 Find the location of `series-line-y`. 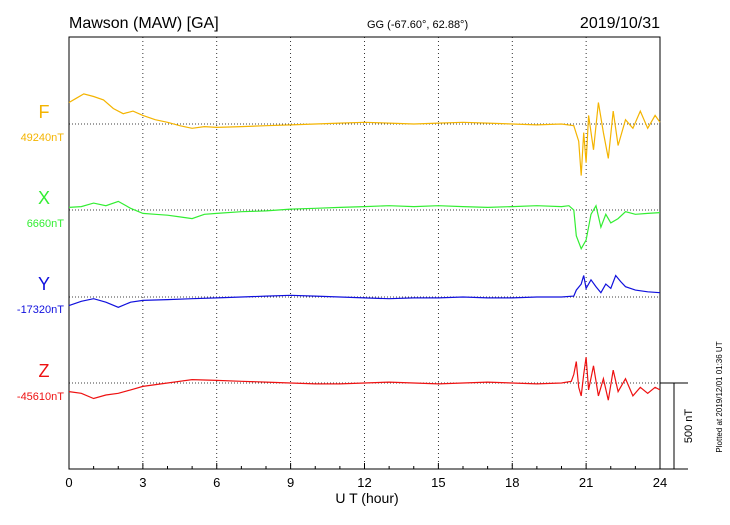

series-line-y is located at coordinates (364, 291).